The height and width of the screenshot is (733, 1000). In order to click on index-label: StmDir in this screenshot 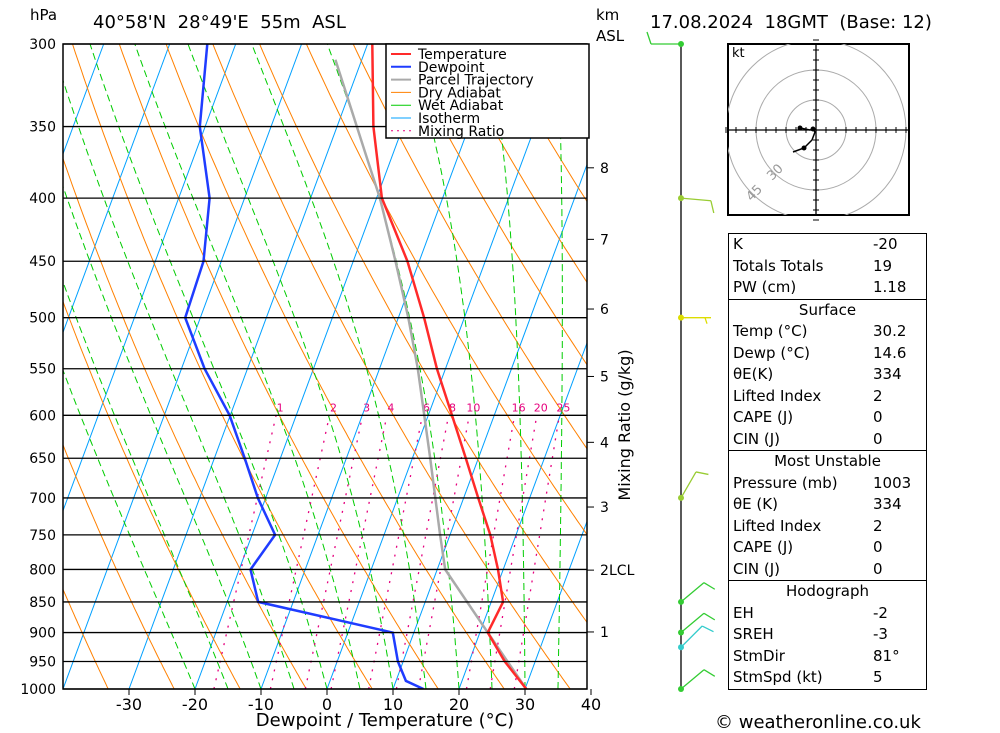, I will do `click(759, 655)`.